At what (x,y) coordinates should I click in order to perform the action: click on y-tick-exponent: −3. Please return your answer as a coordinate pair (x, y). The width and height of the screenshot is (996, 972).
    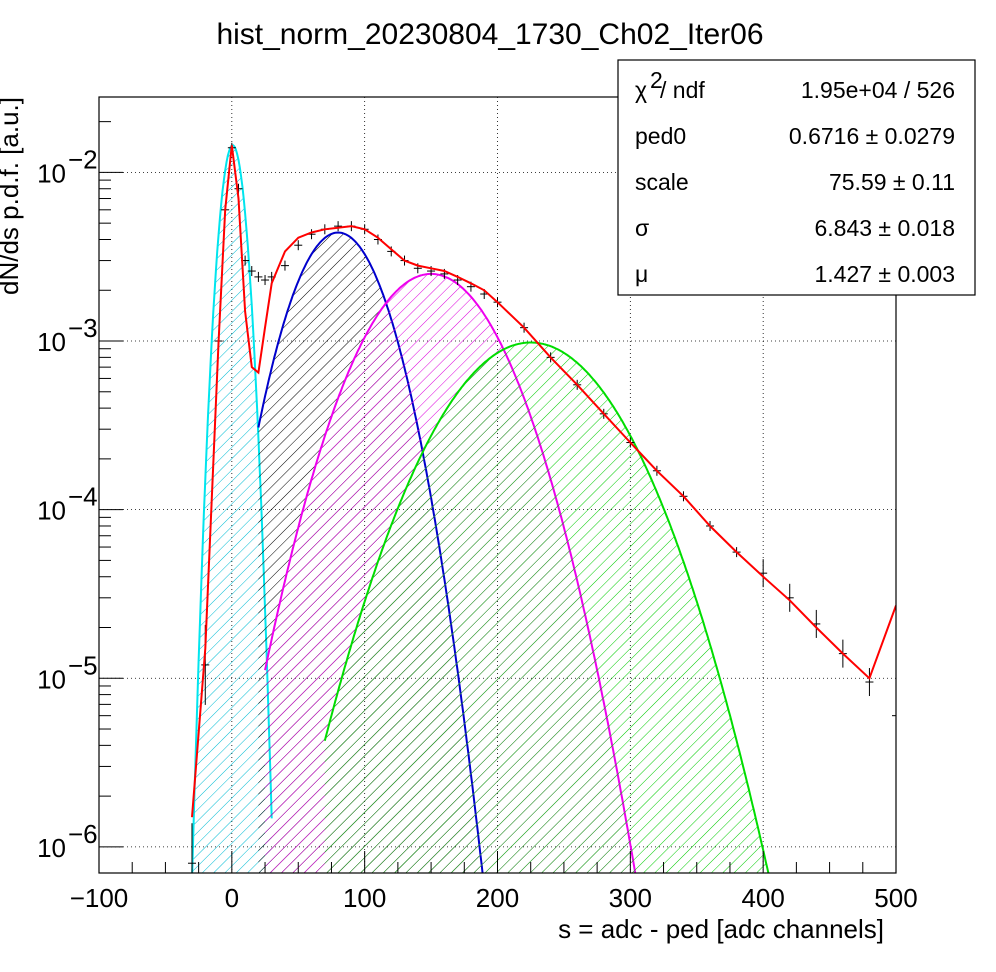
    Looking at the image, I should click on (83, 328).